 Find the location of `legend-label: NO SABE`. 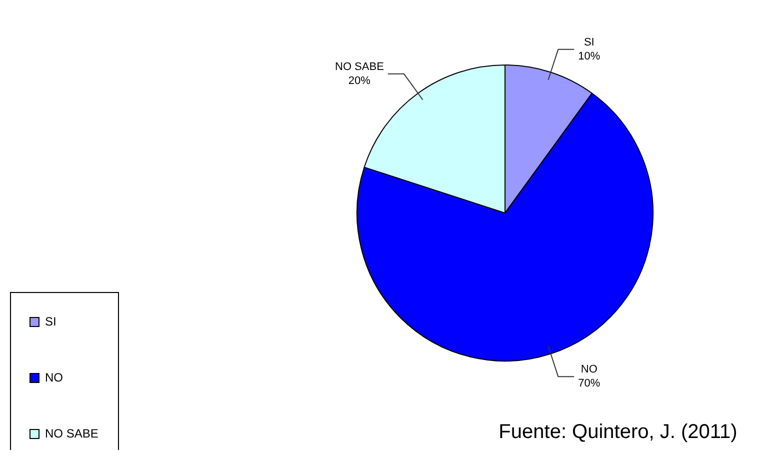

legend-label: NO SABE is located at coordinates (71, 433).